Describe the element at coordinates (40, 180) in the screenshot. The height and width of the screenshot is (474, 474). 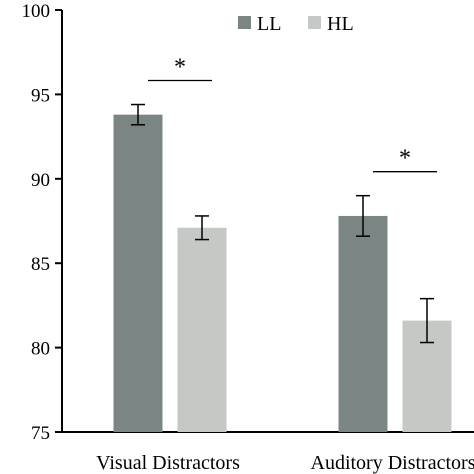
I see `y-tick-label: 90` at that location.